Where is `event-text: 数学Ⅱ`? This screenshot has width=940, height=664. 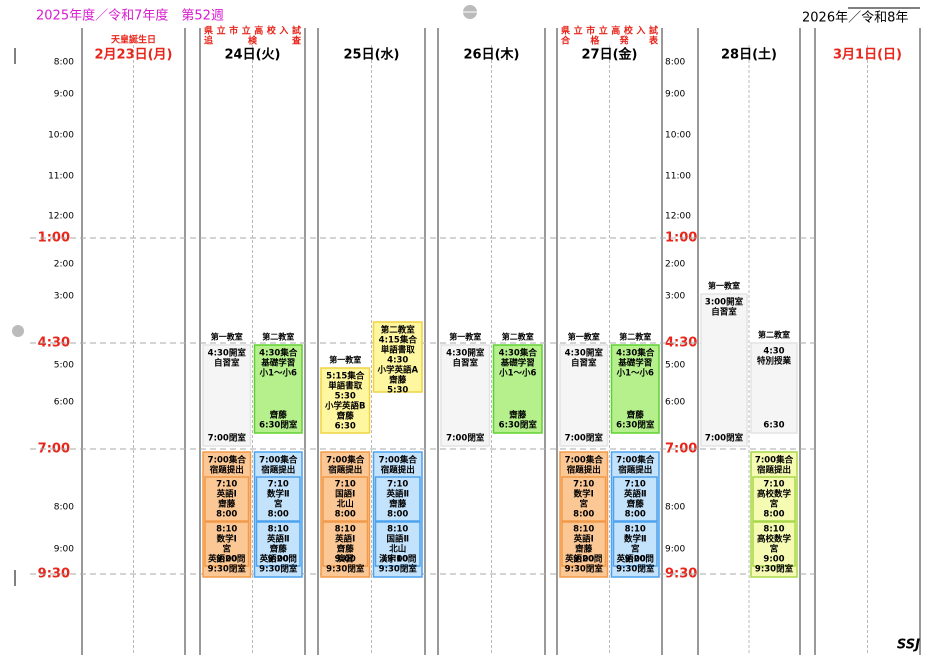
event-text: 数学Ⅱ is located at coordinates (635, 539).